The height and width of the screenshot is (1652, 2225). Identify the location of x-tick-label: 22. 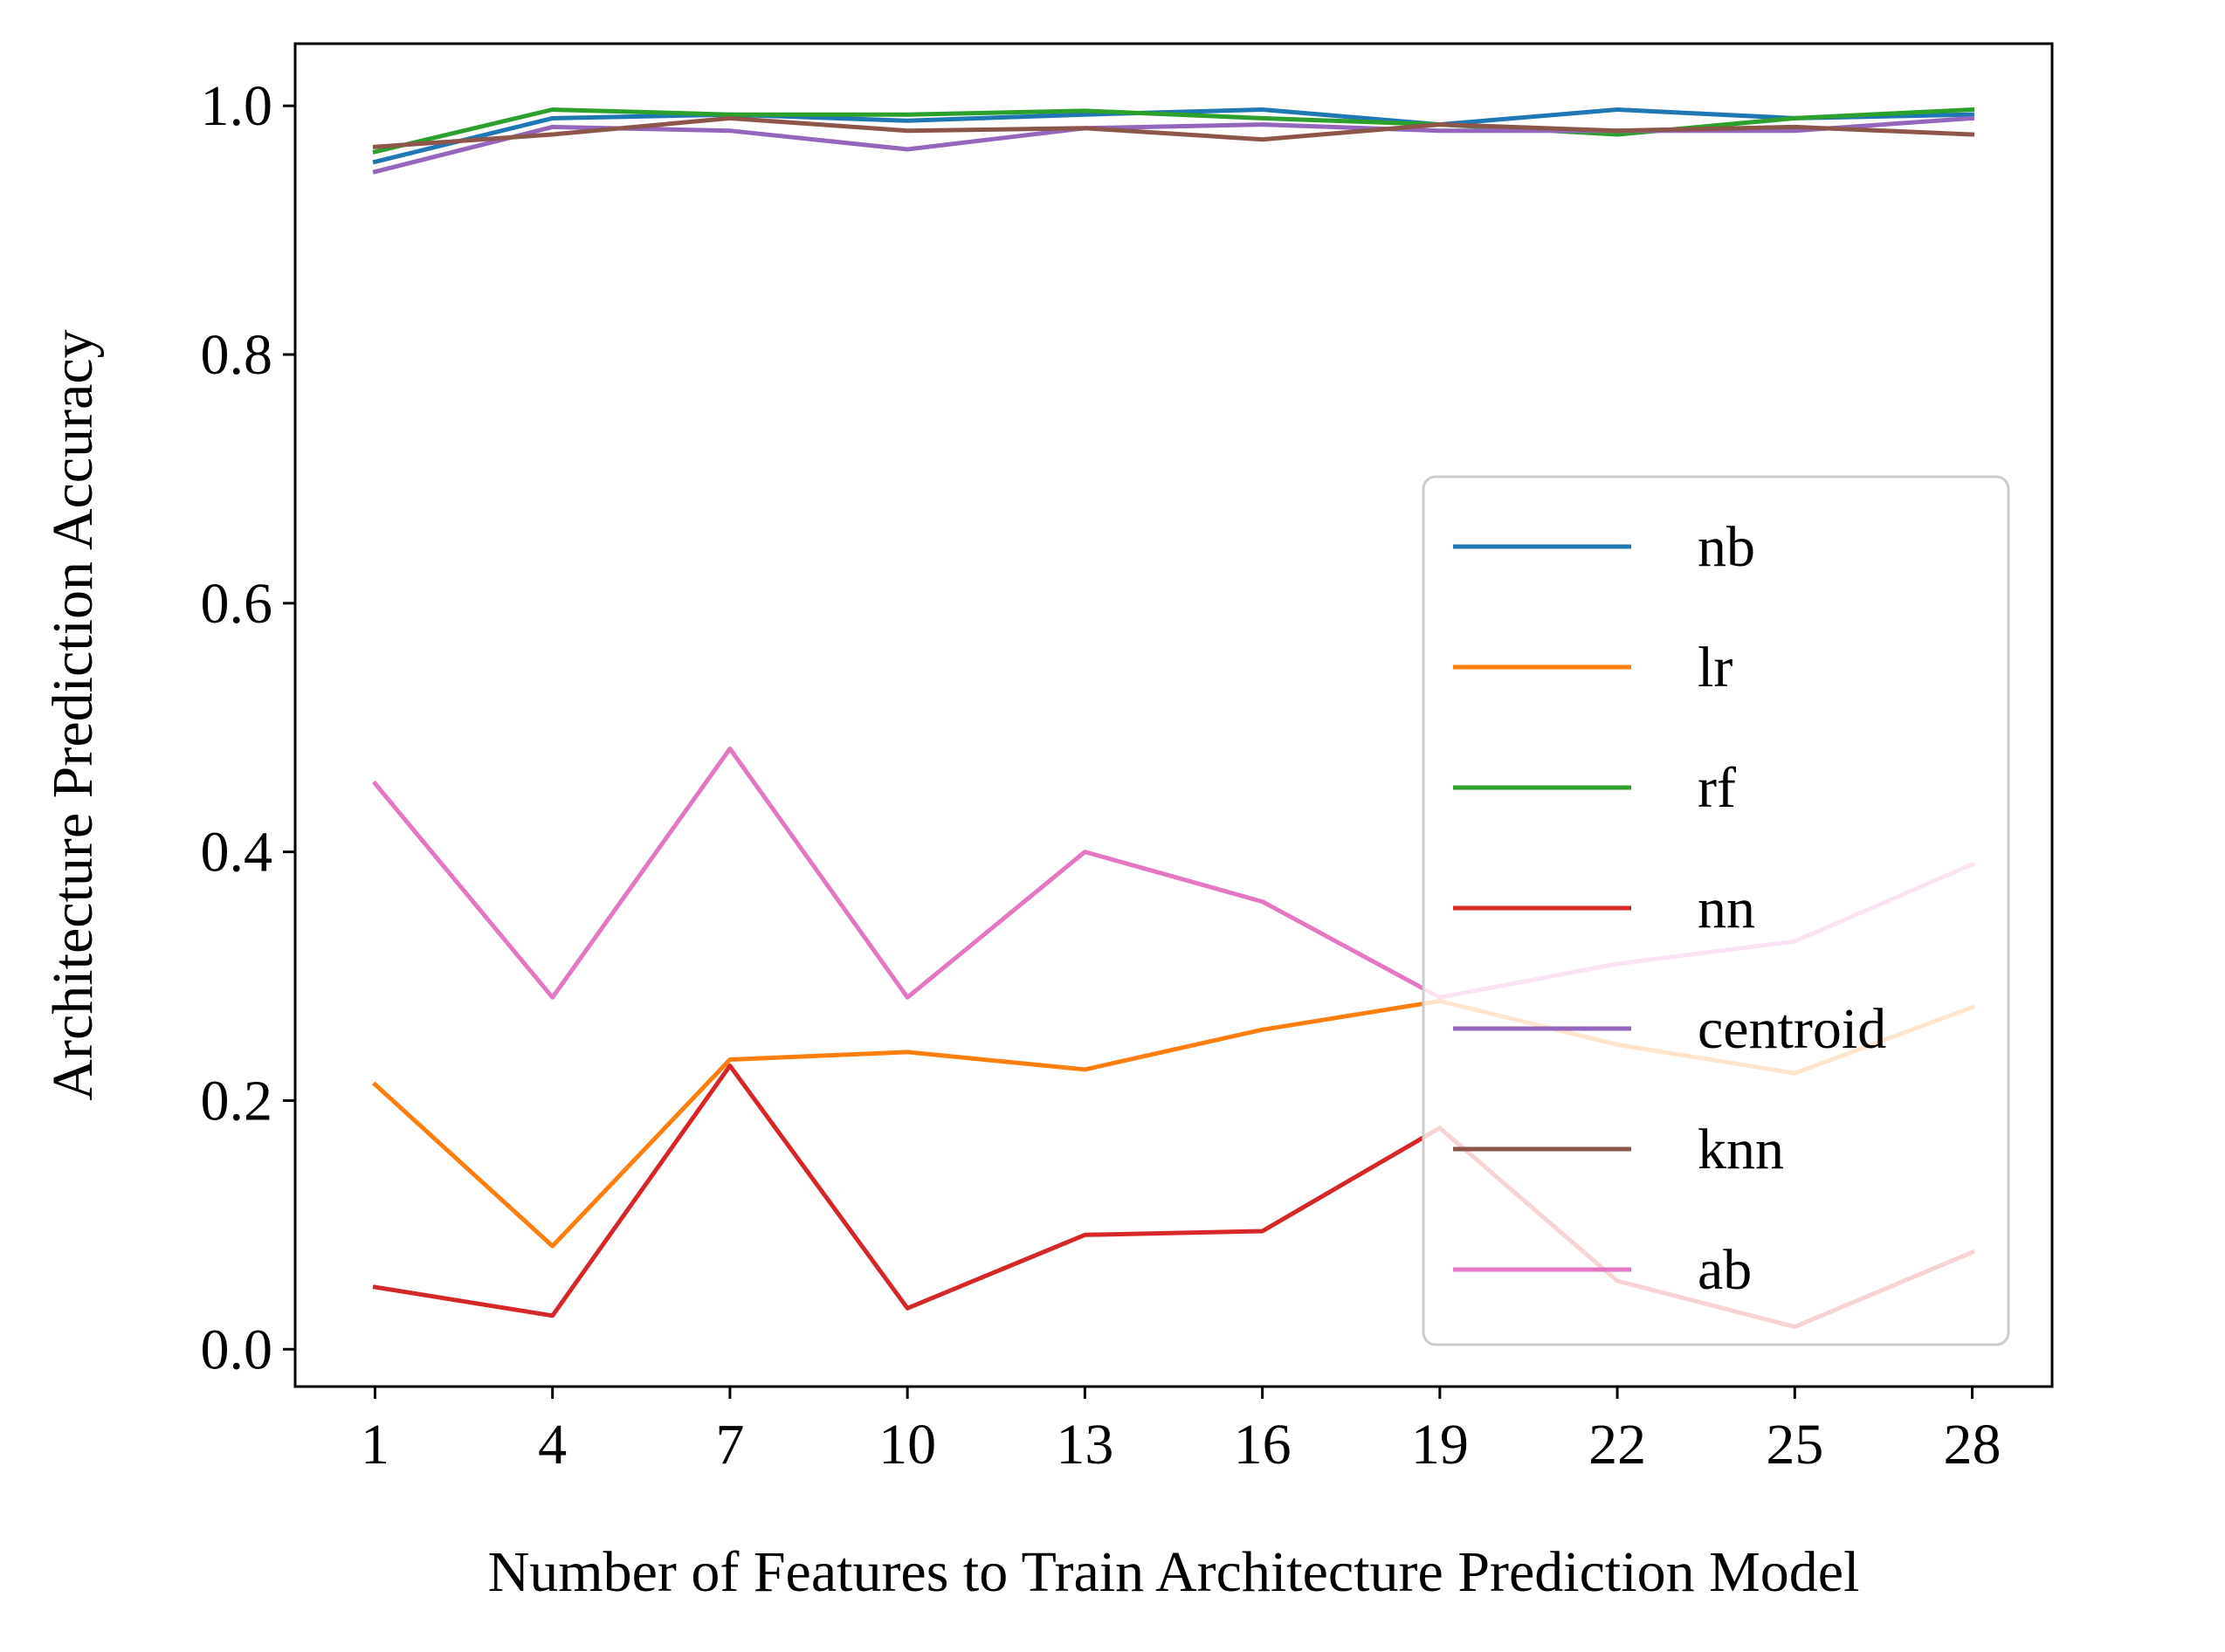
(1617, 1444).